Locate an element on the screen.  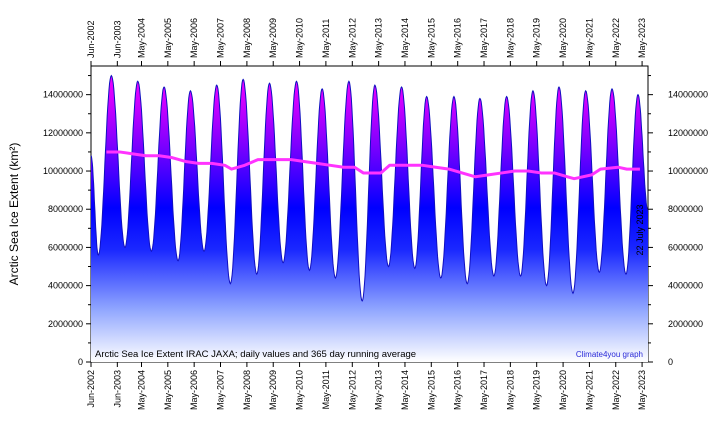
running-average is located at coordinates (373, 165).